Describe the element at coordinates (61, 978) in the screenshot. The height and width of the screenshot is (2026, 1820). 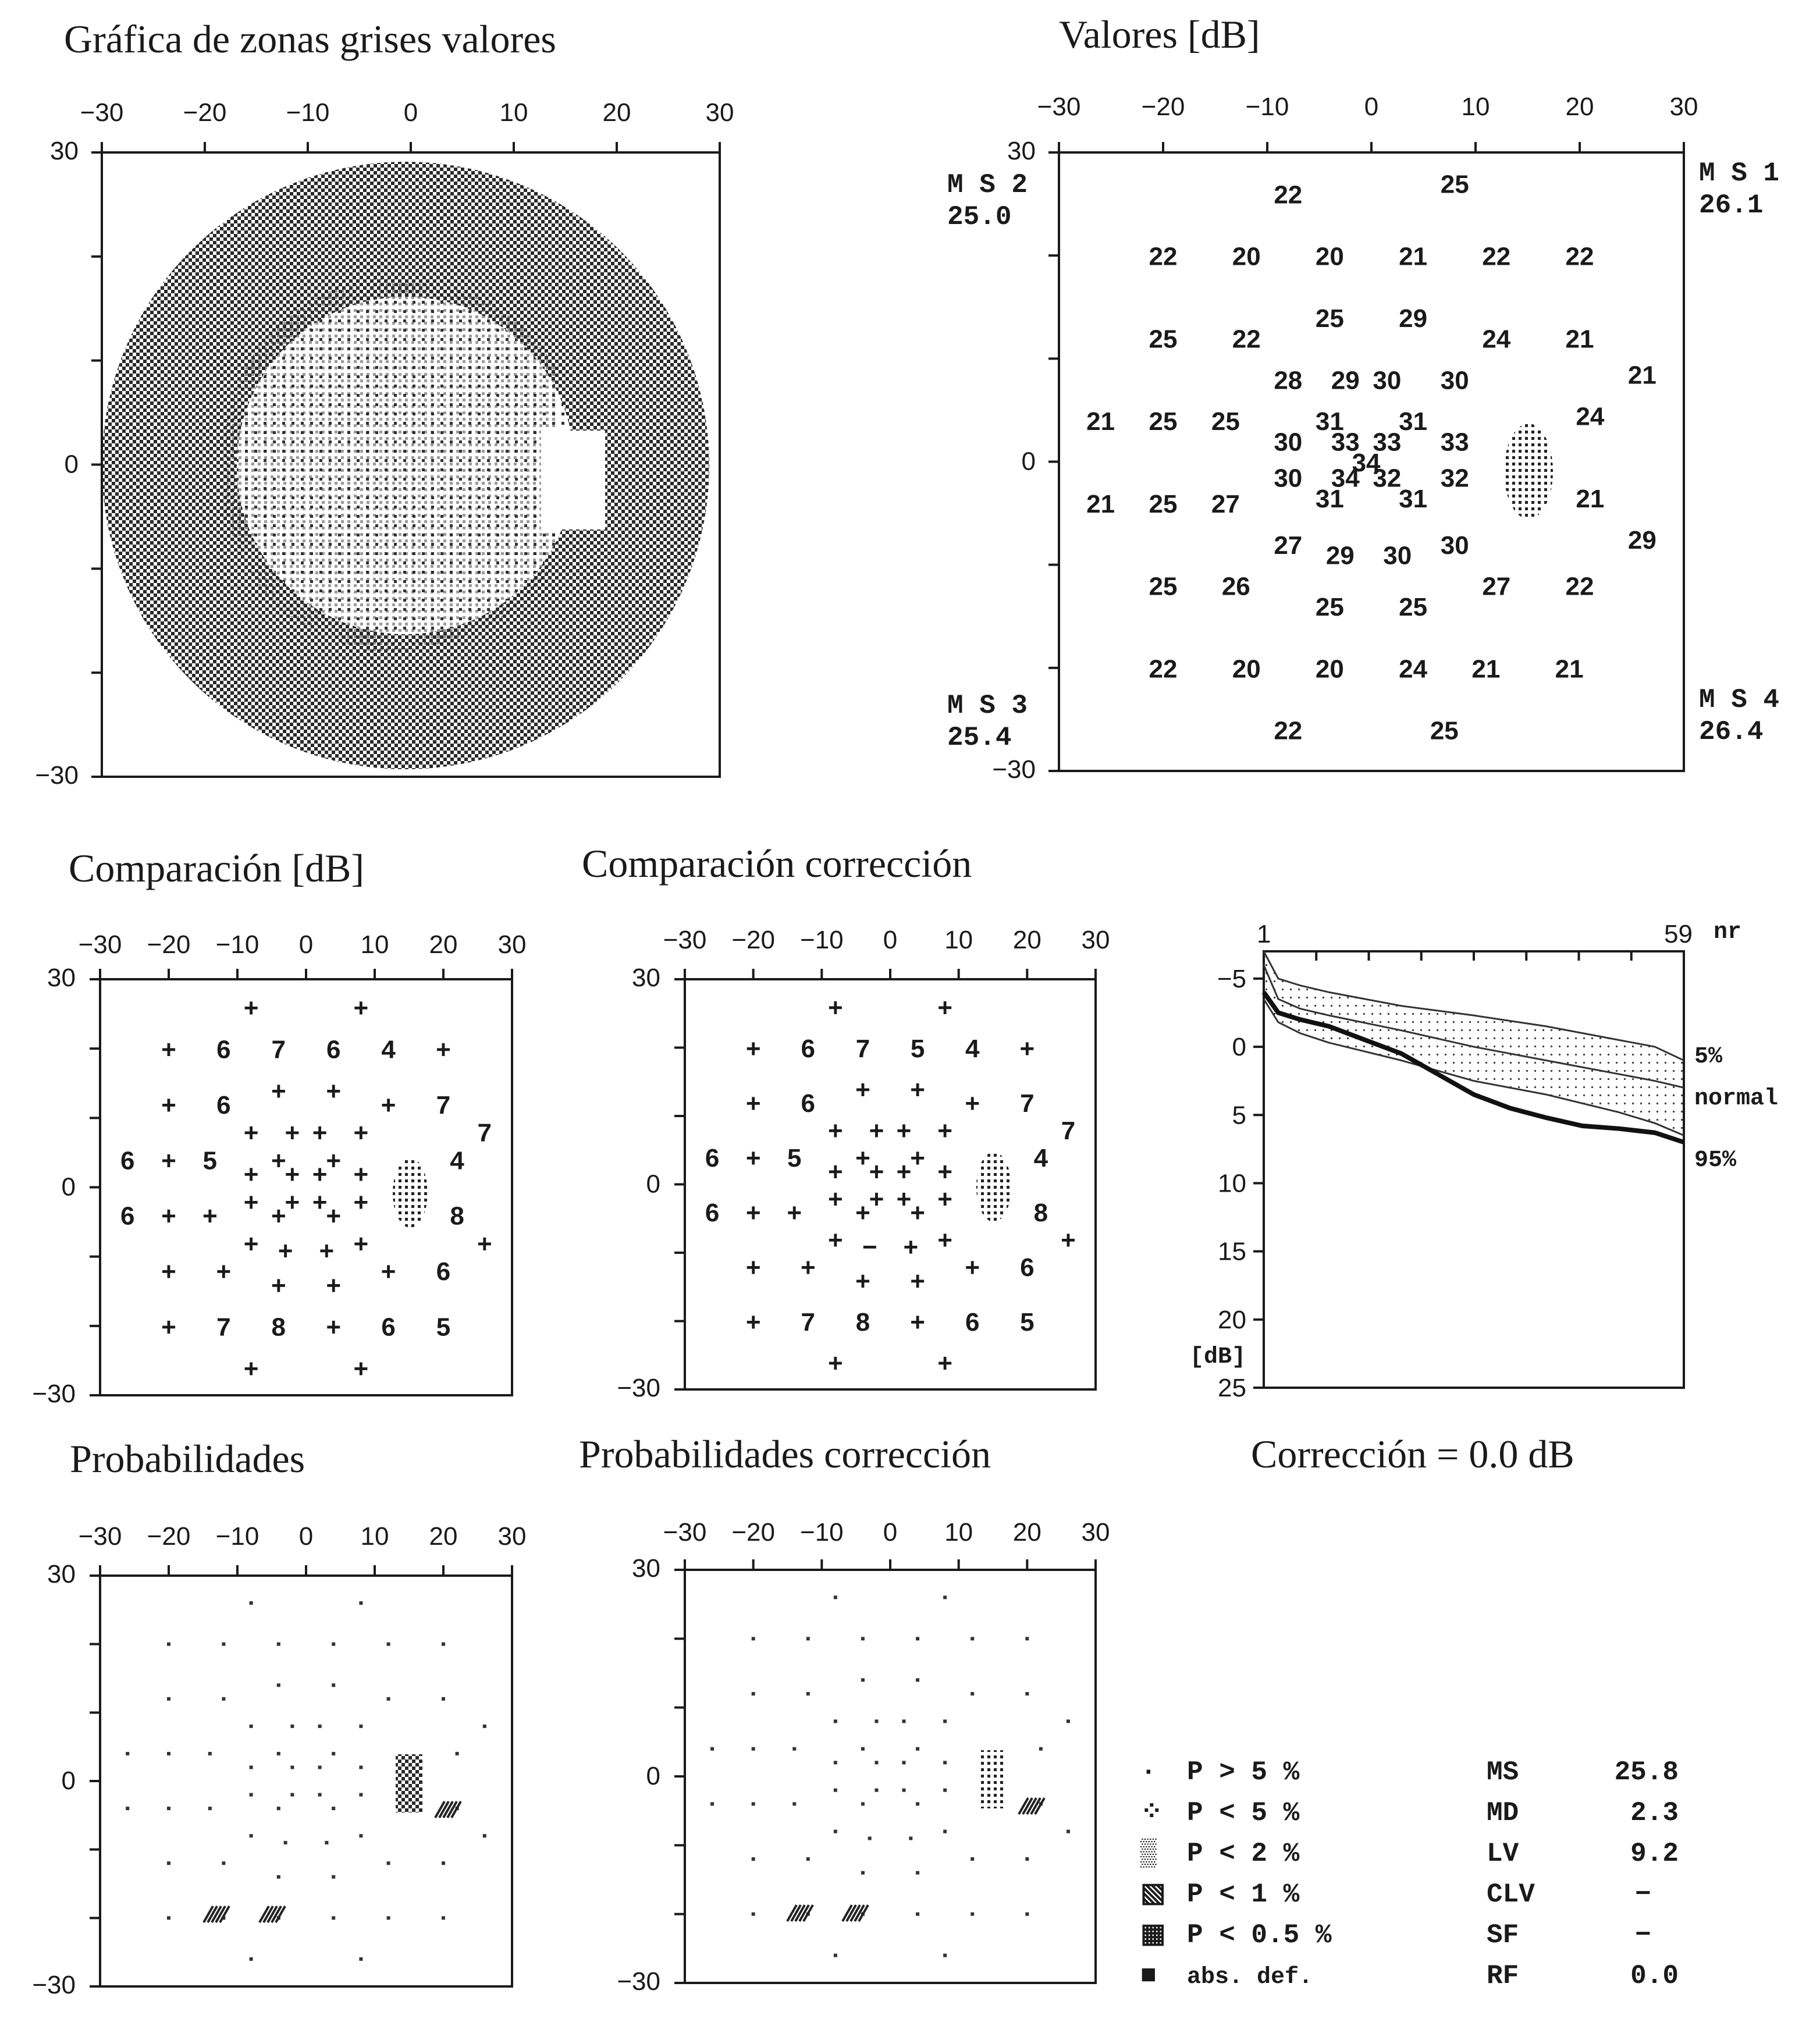
I see `comp-y-tick-label: 30` at that location.